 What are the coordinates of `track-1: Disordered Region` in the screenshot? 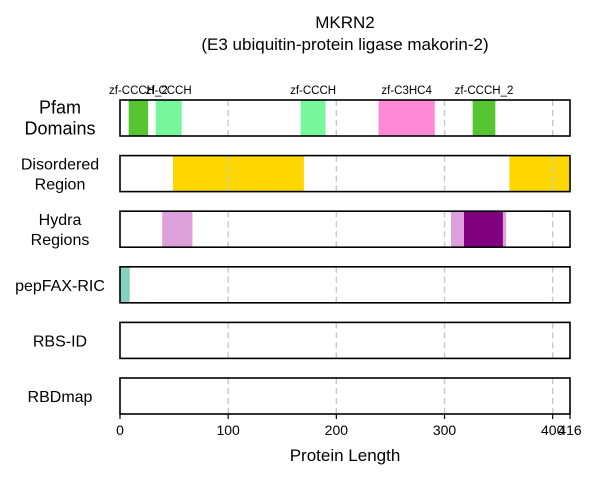 It's located at (296, 174).